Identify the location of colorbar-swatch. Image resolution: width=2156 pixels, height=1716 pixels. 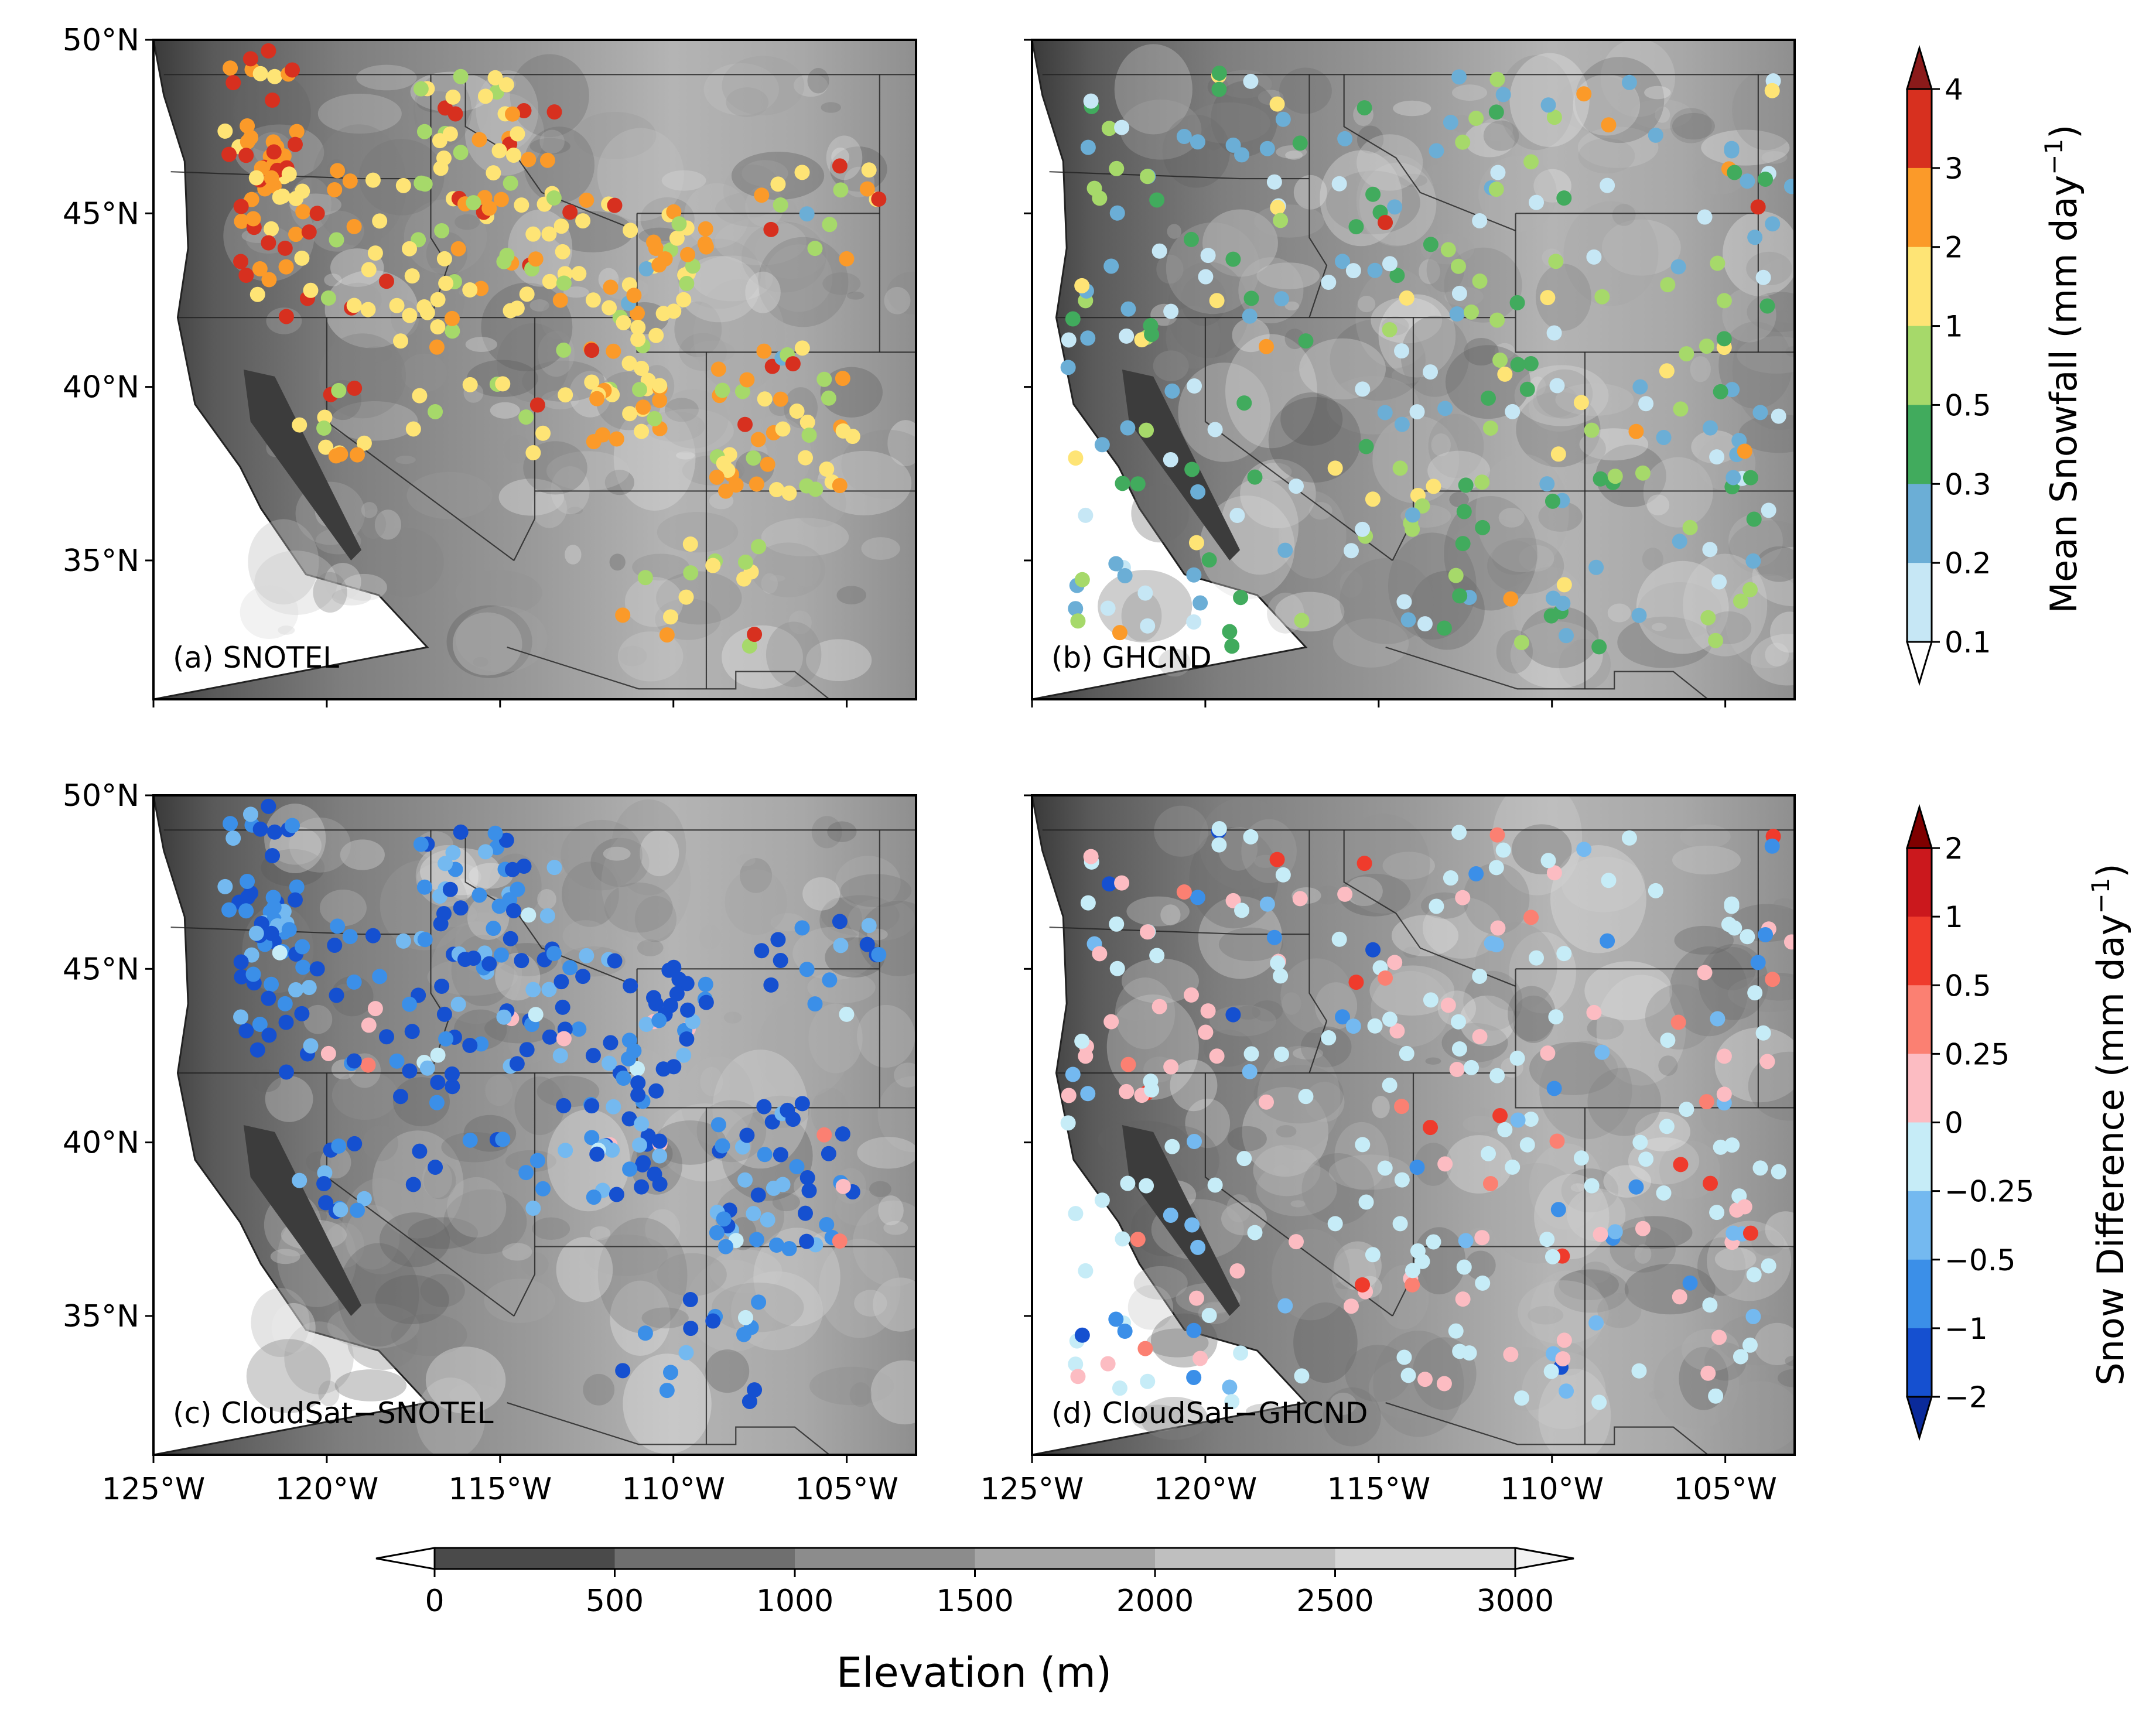
(1919, 882).